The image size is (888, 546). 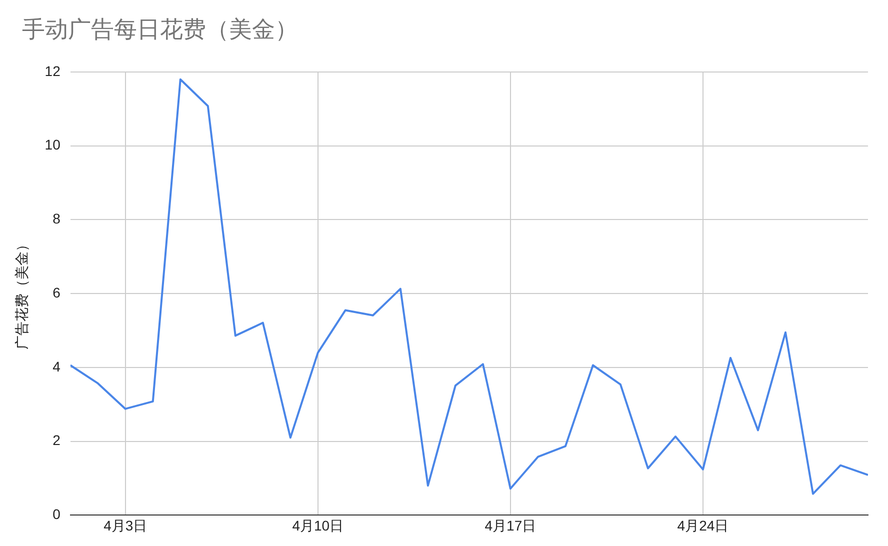 I want to click on y-tick-label: 10, so click(x=52, y=144).